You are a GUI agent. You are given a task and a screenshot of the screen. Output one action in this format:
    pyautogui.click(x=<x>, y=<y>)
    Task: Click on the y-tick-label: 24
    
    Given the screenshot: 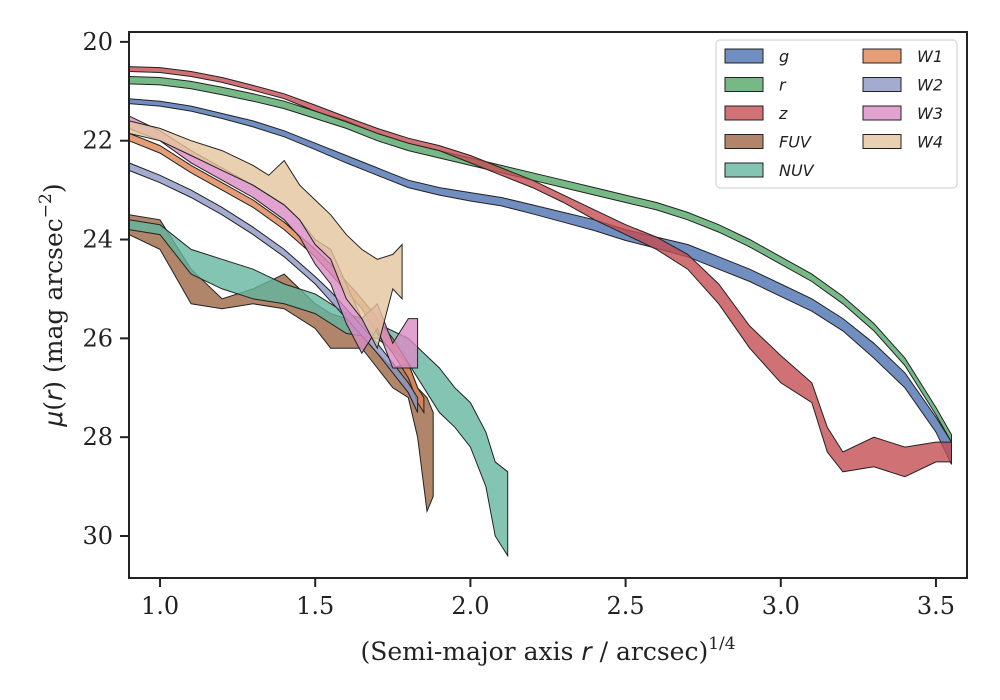 What is the action you would take?
    pyautogui.click(x=97, y=240)
    